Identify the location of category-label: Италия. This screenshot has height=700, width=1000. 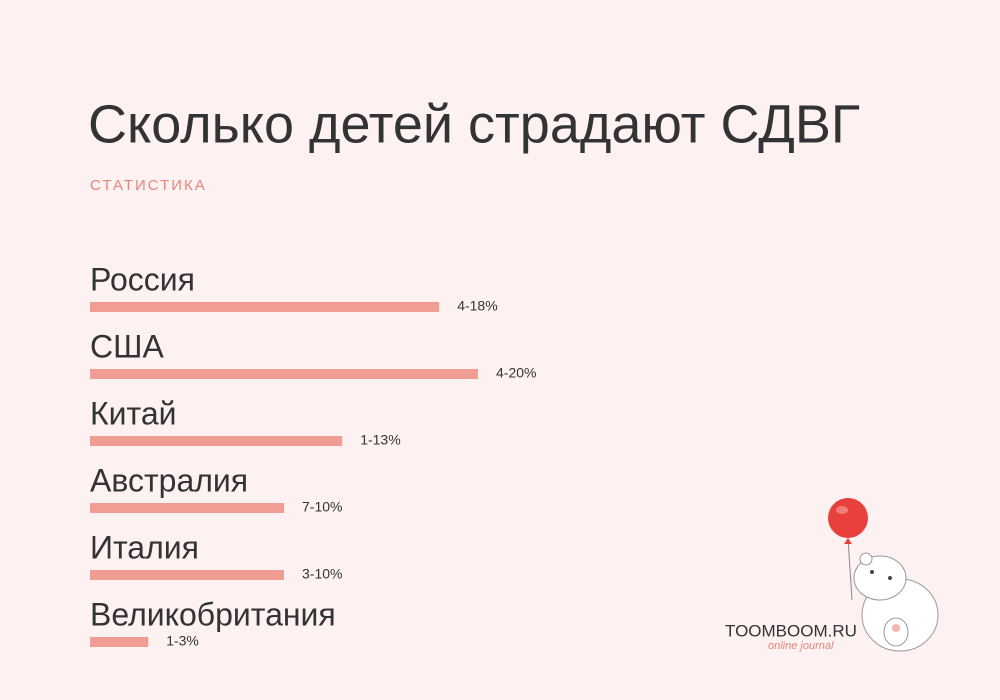
(144, 547).